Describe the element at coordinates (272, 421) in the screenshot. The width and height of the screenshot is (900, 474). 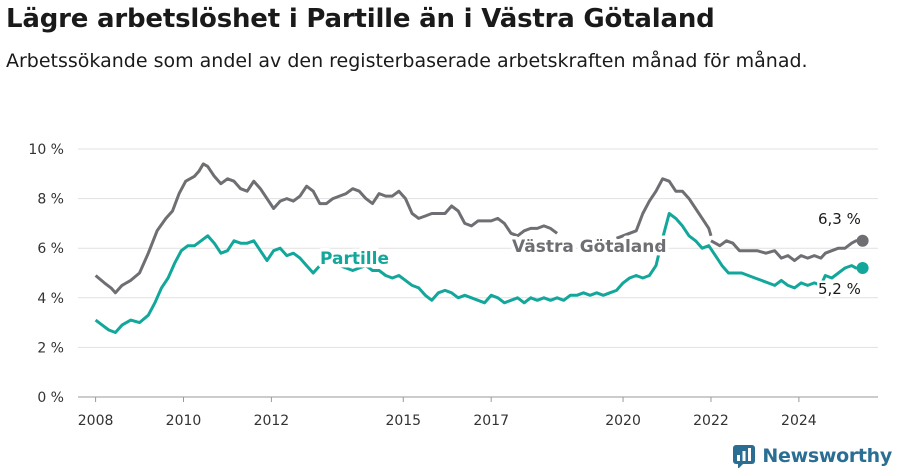
I see `x-tick-label: 2012` at that location.